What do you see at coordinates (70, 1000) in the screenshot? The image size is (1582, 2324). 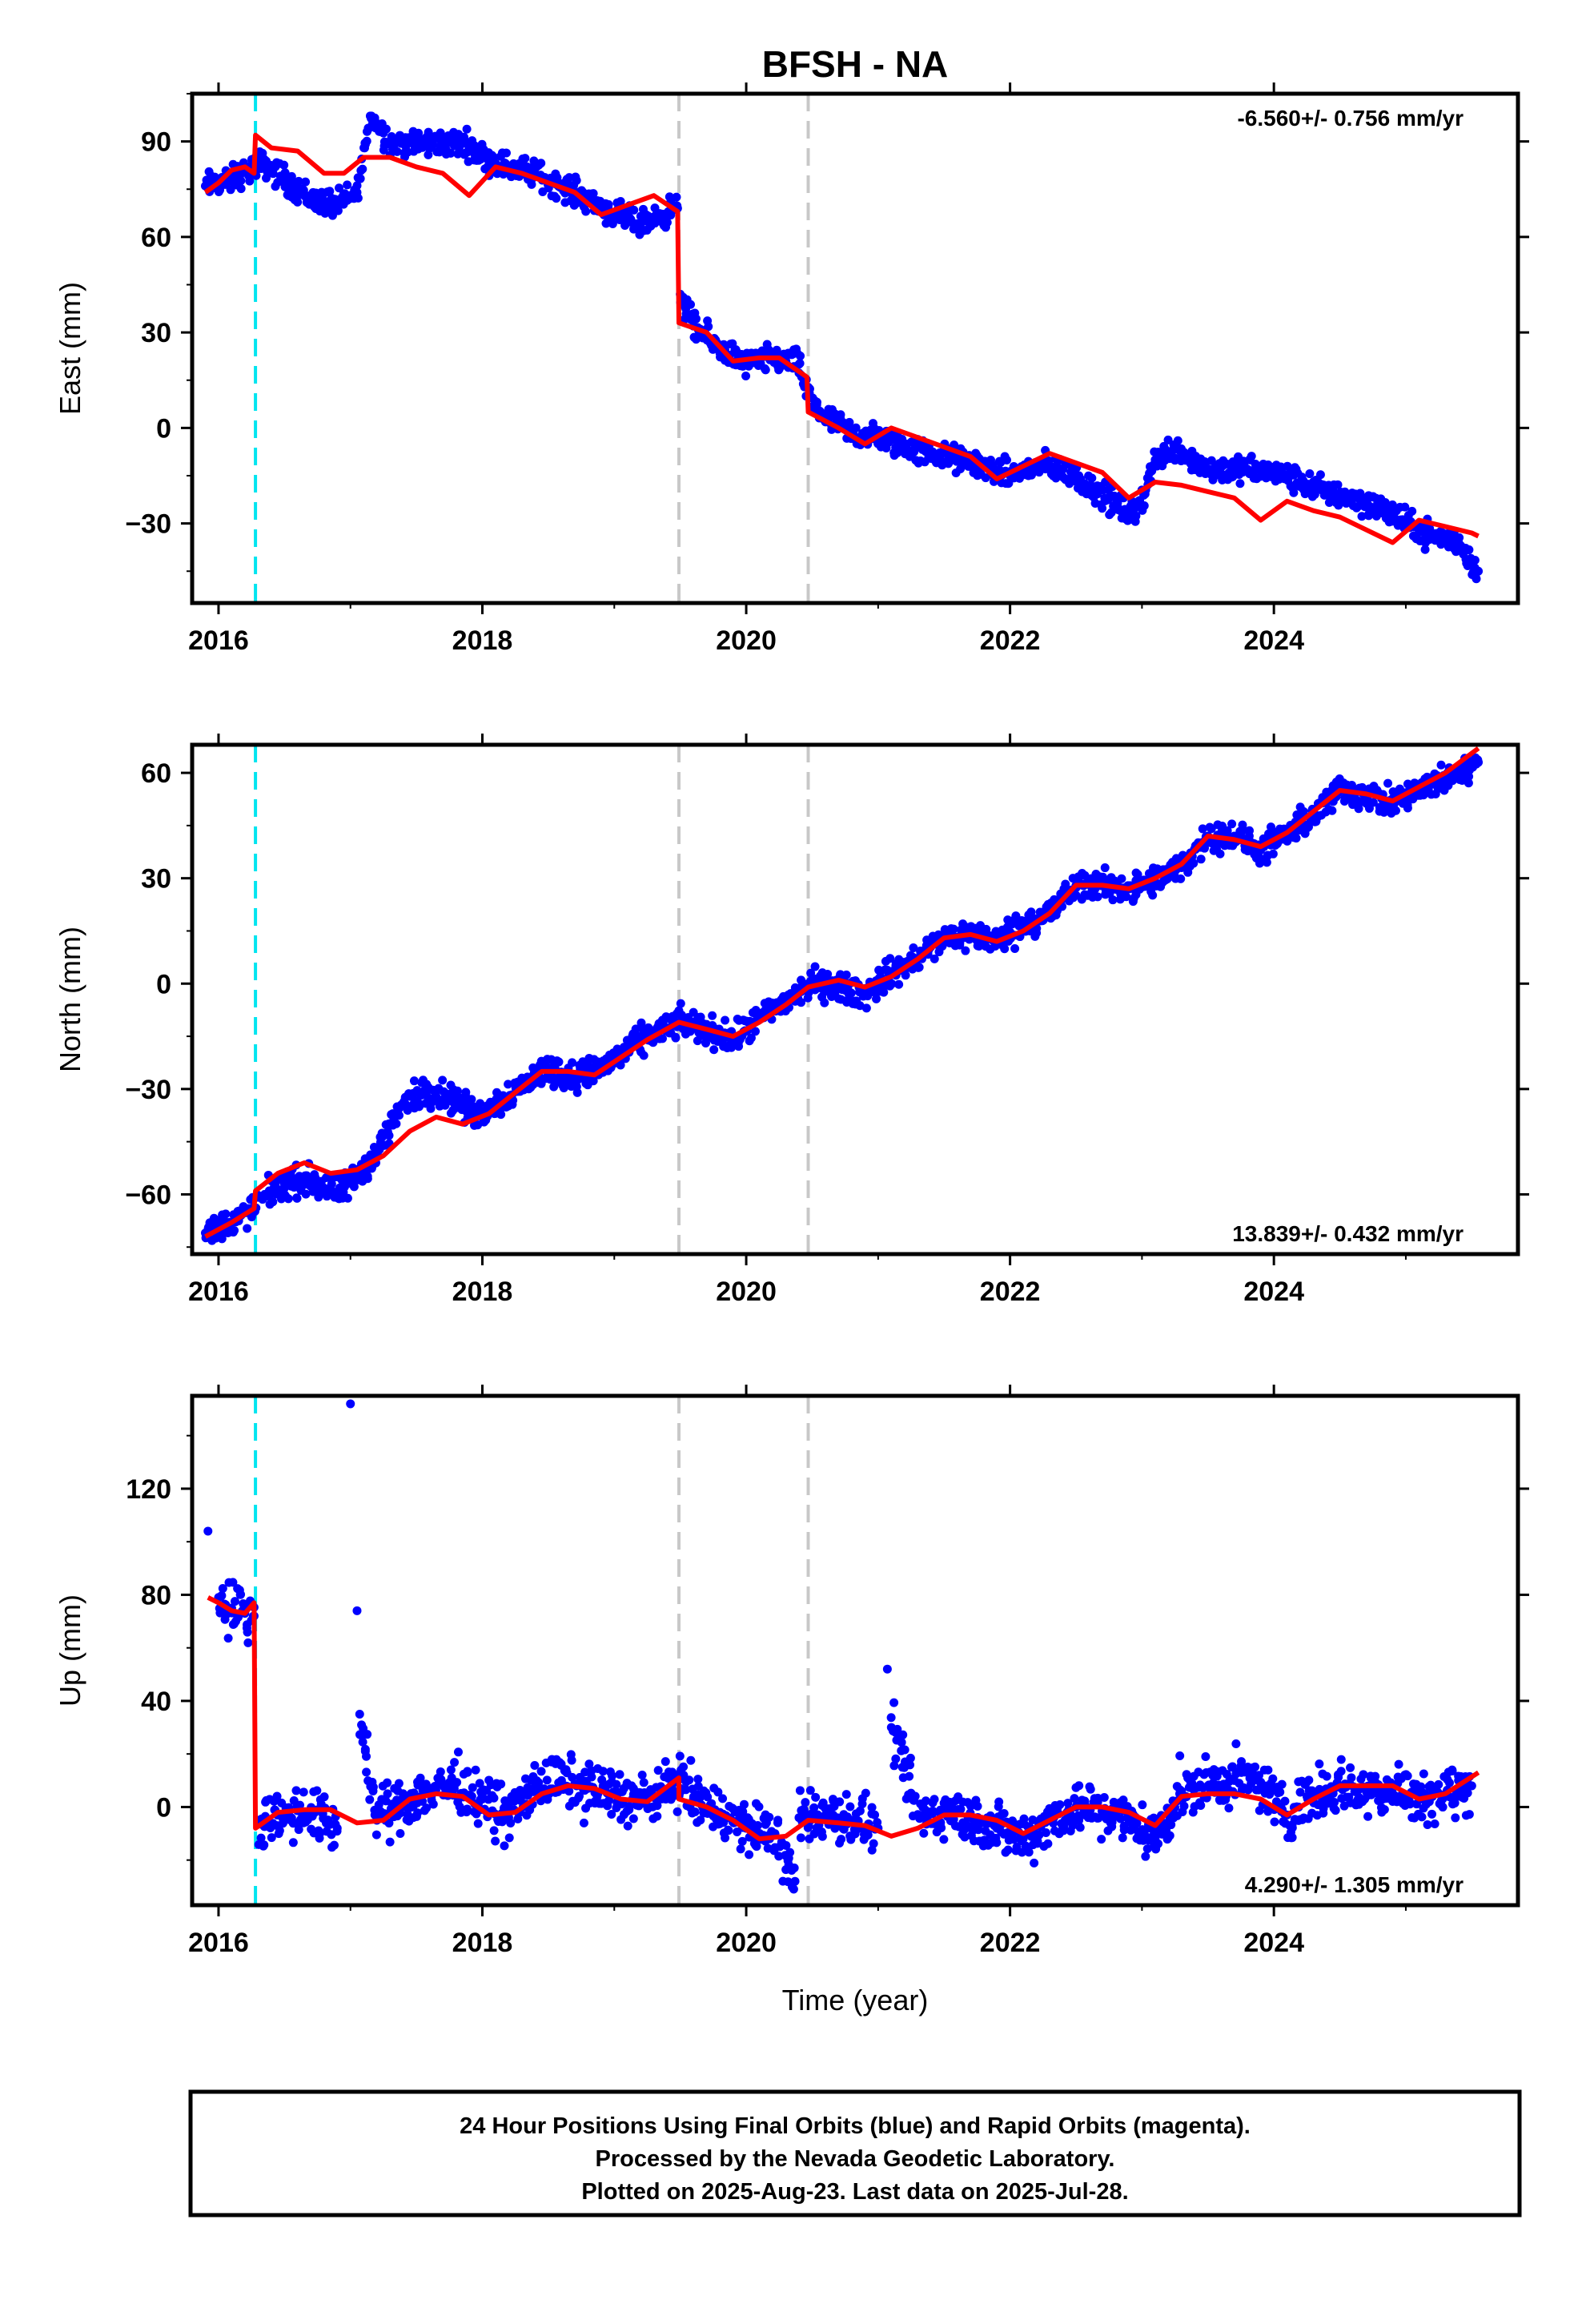 I see `north-y-axis-label: North (mm)` at bounding box center [70, 1000].